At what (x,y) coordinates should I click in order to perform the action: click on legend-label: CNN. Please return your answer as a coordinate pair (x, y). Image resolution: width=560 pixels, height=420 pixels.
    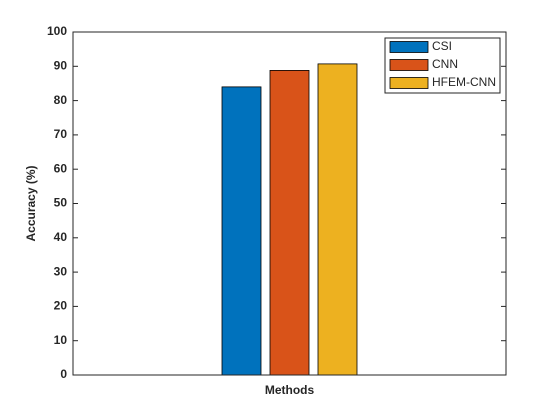
    Looking at the image, I should click on (445, 64).